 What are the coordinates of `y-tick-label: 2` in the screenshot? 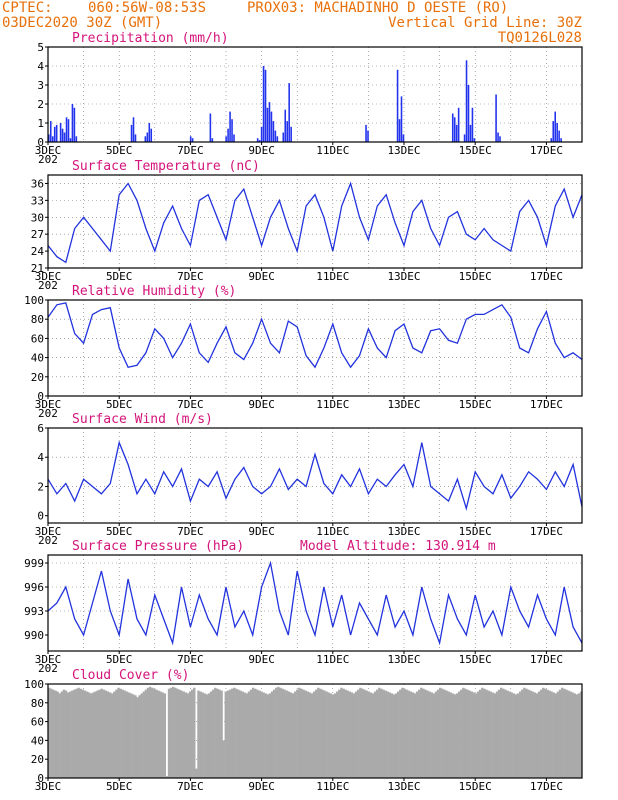 It's located at (40, 486).